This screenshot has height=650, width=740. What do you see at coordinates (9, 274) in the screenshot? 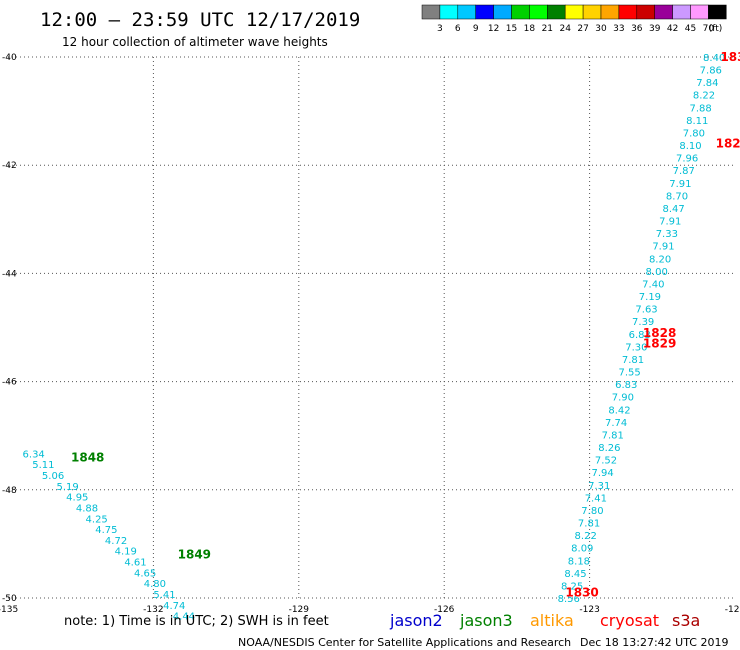
I see `y-tick-label: -44` at bounding box center [9, 274].